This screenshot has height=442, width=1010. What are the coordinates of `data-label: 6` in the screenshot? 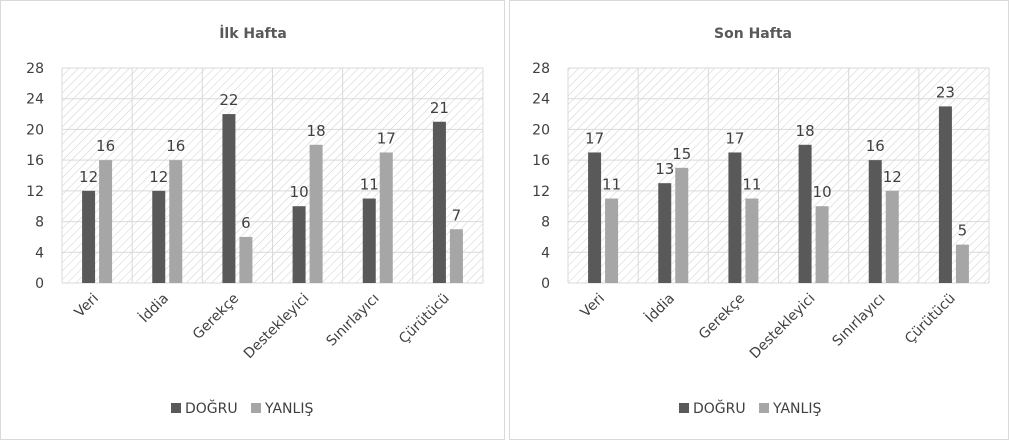 It's located at (246, 223).